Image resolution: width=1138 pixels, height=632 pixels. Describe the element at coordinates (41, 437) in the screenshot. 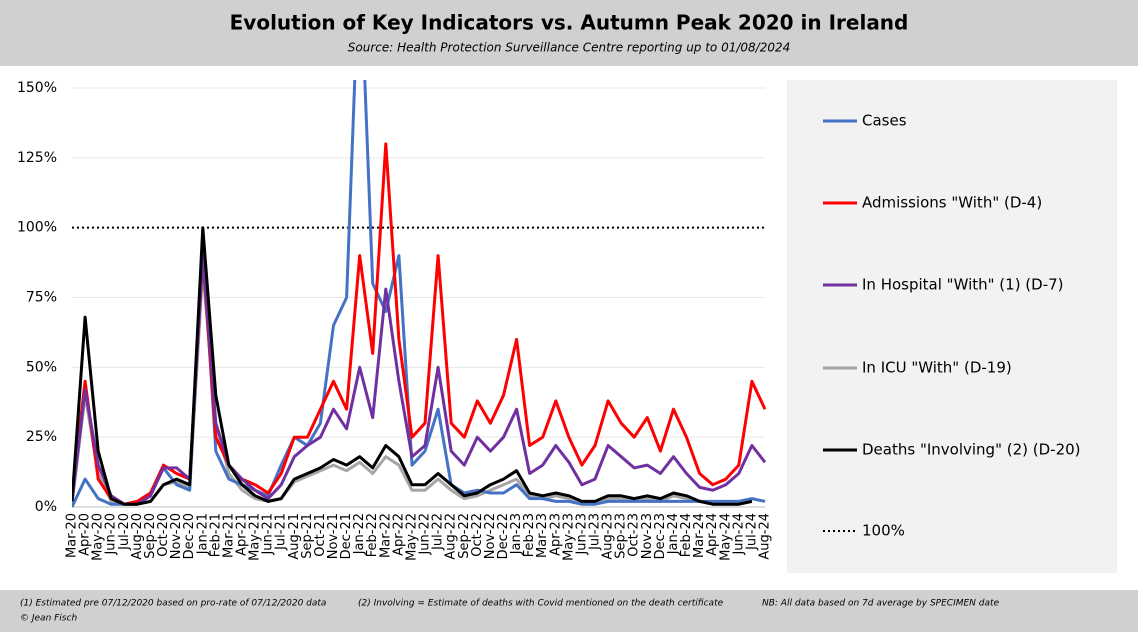

I see `y-tick-label: 25%` at that location.